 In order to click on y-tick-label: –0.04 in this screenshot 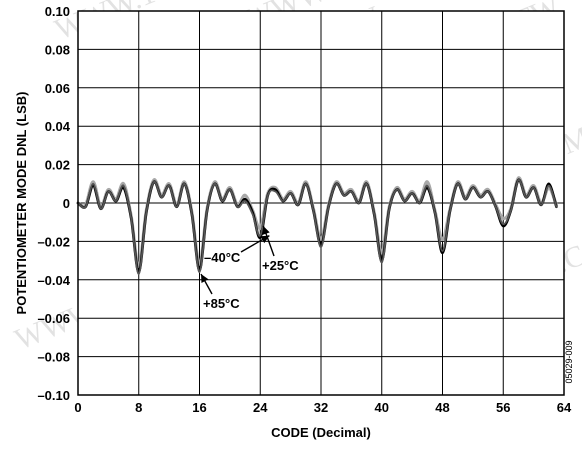, I will do `click(53, 280)`.